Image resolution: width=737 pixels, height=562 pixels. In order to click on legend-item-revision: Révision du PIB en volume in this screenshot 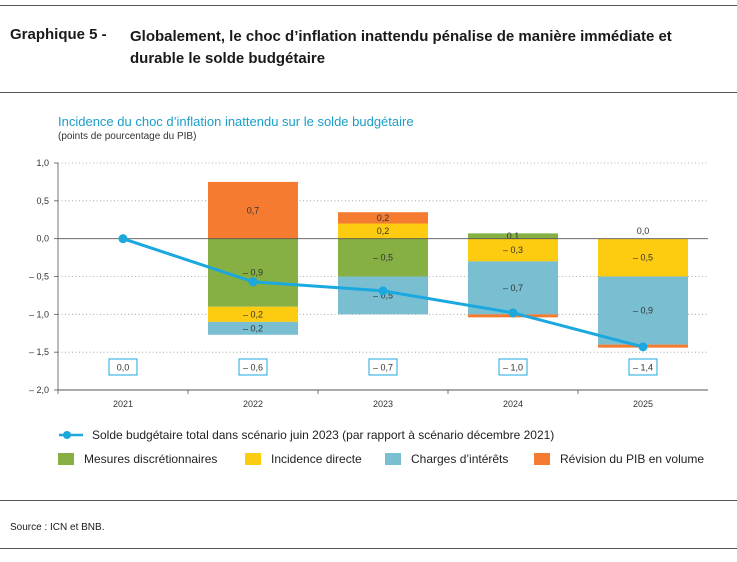, I will do `click(619, 459)`.